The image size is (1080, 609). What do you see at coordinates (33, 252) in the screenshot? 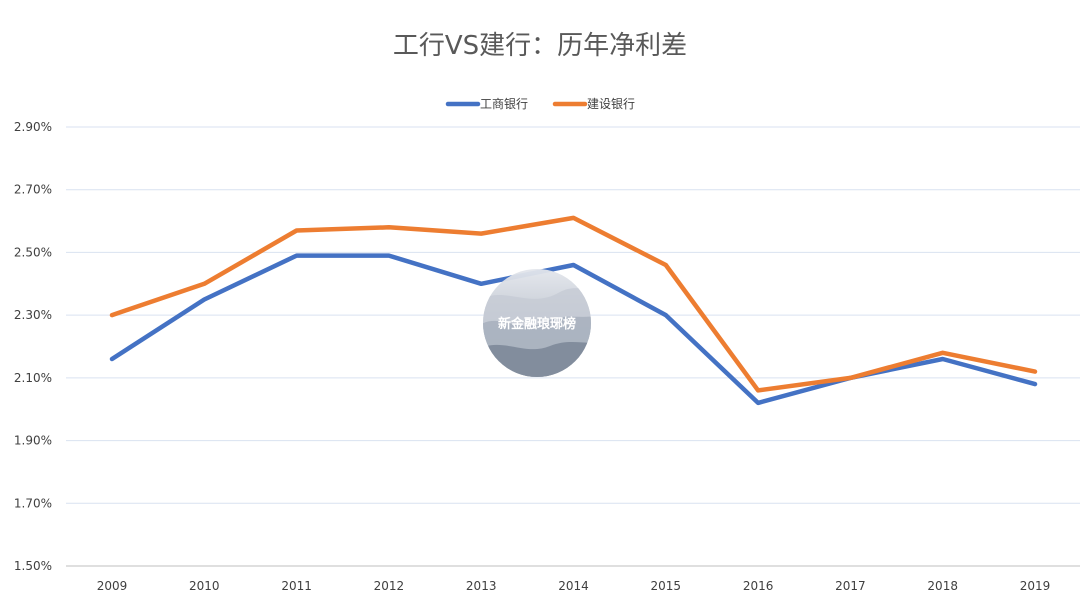
I see `y-tick-label: 2.50%` at bounding box center [33, 252].